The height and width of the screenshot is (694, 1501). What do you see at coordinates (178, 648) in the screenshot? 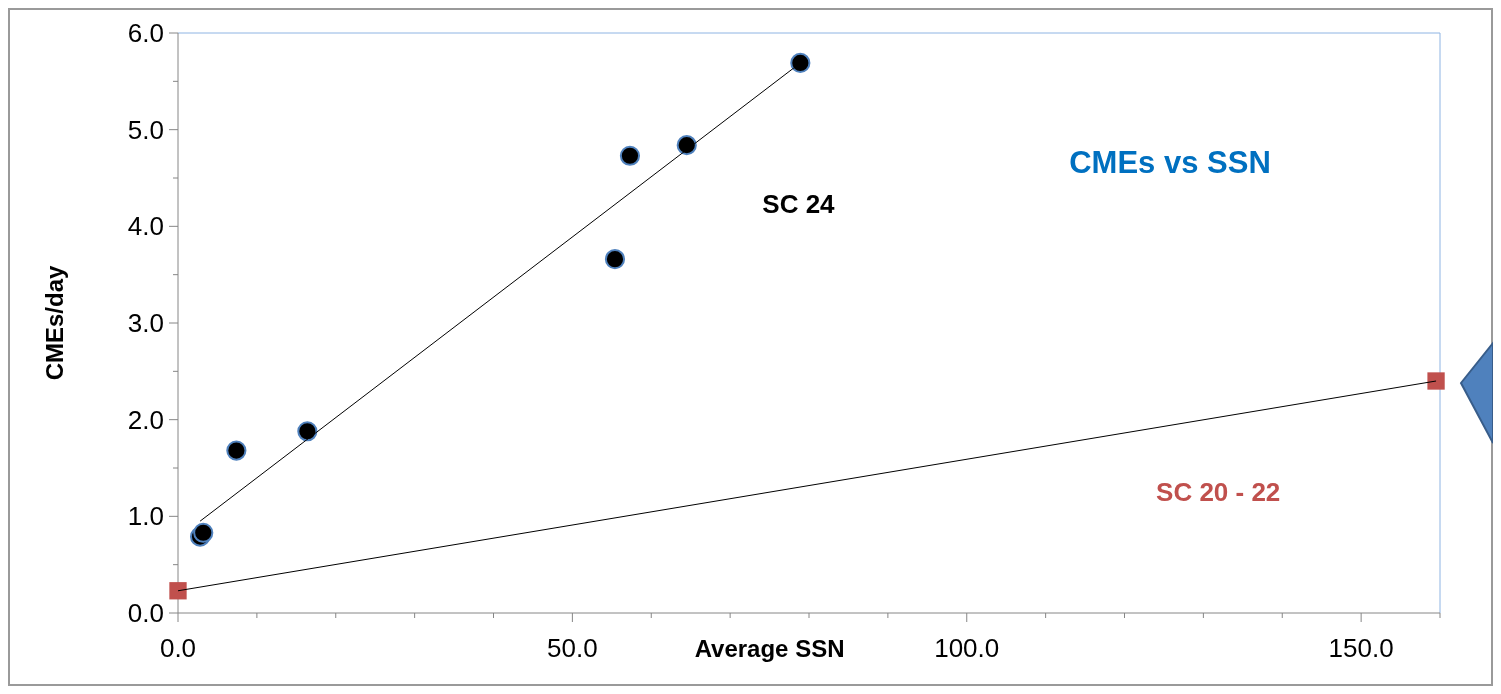
I see `x-tick-label: 0.0` at bounding box center [178, 648].